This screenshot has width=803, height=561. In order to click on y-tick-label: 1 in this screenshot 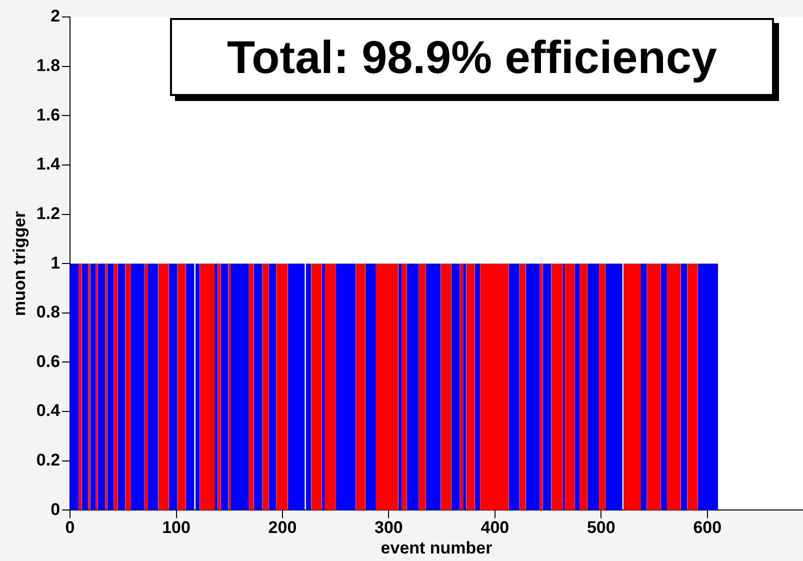, I will do `click(55, 262)`.